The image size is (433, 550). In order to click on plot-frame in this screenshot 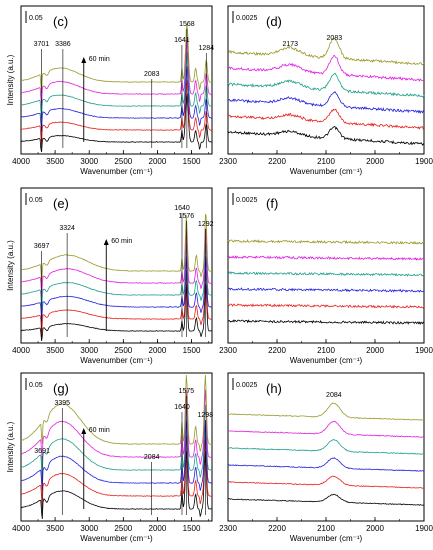, I will do `click(326, 265)`.